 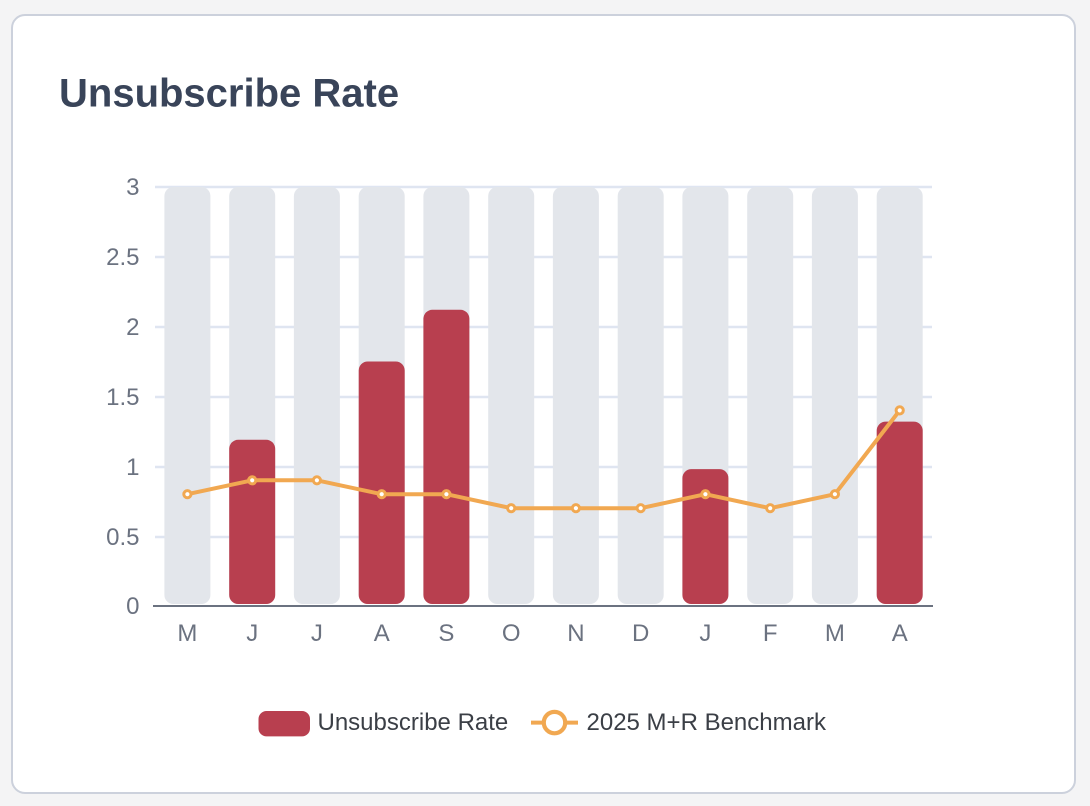 What do you see at coordinates (640, 633) in the screenshot?
I see `svg-text: D` at bounding box center [640, 633].